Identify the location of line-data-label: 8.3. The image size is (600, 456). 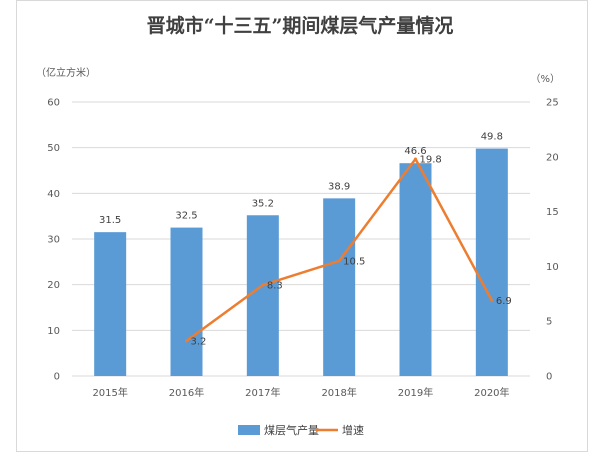
(275, 286).